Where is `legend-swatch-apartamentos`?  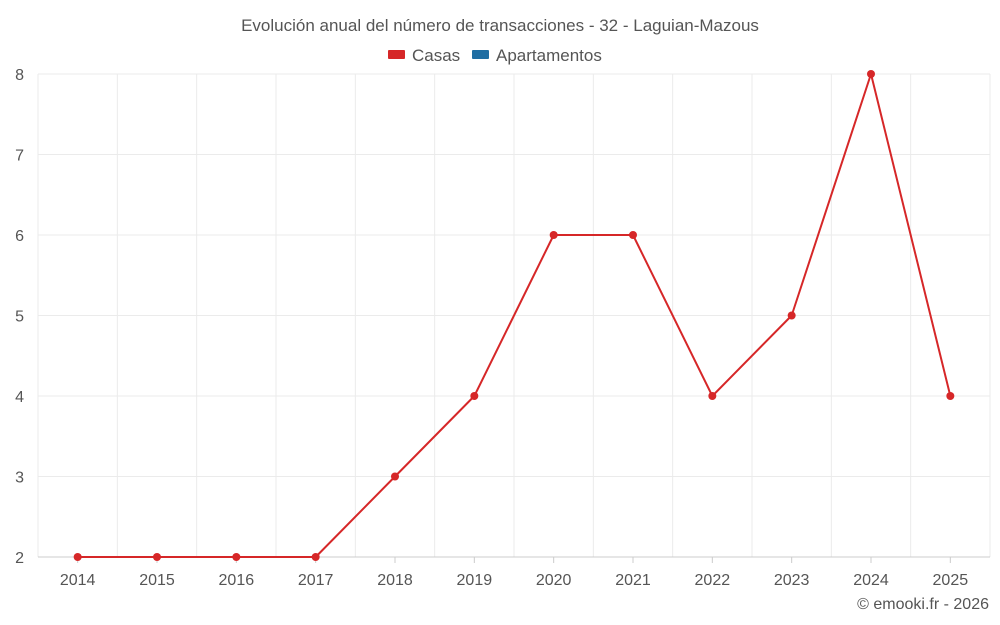 legend-swatch-apartamentos is located at coordinates (480, 54).